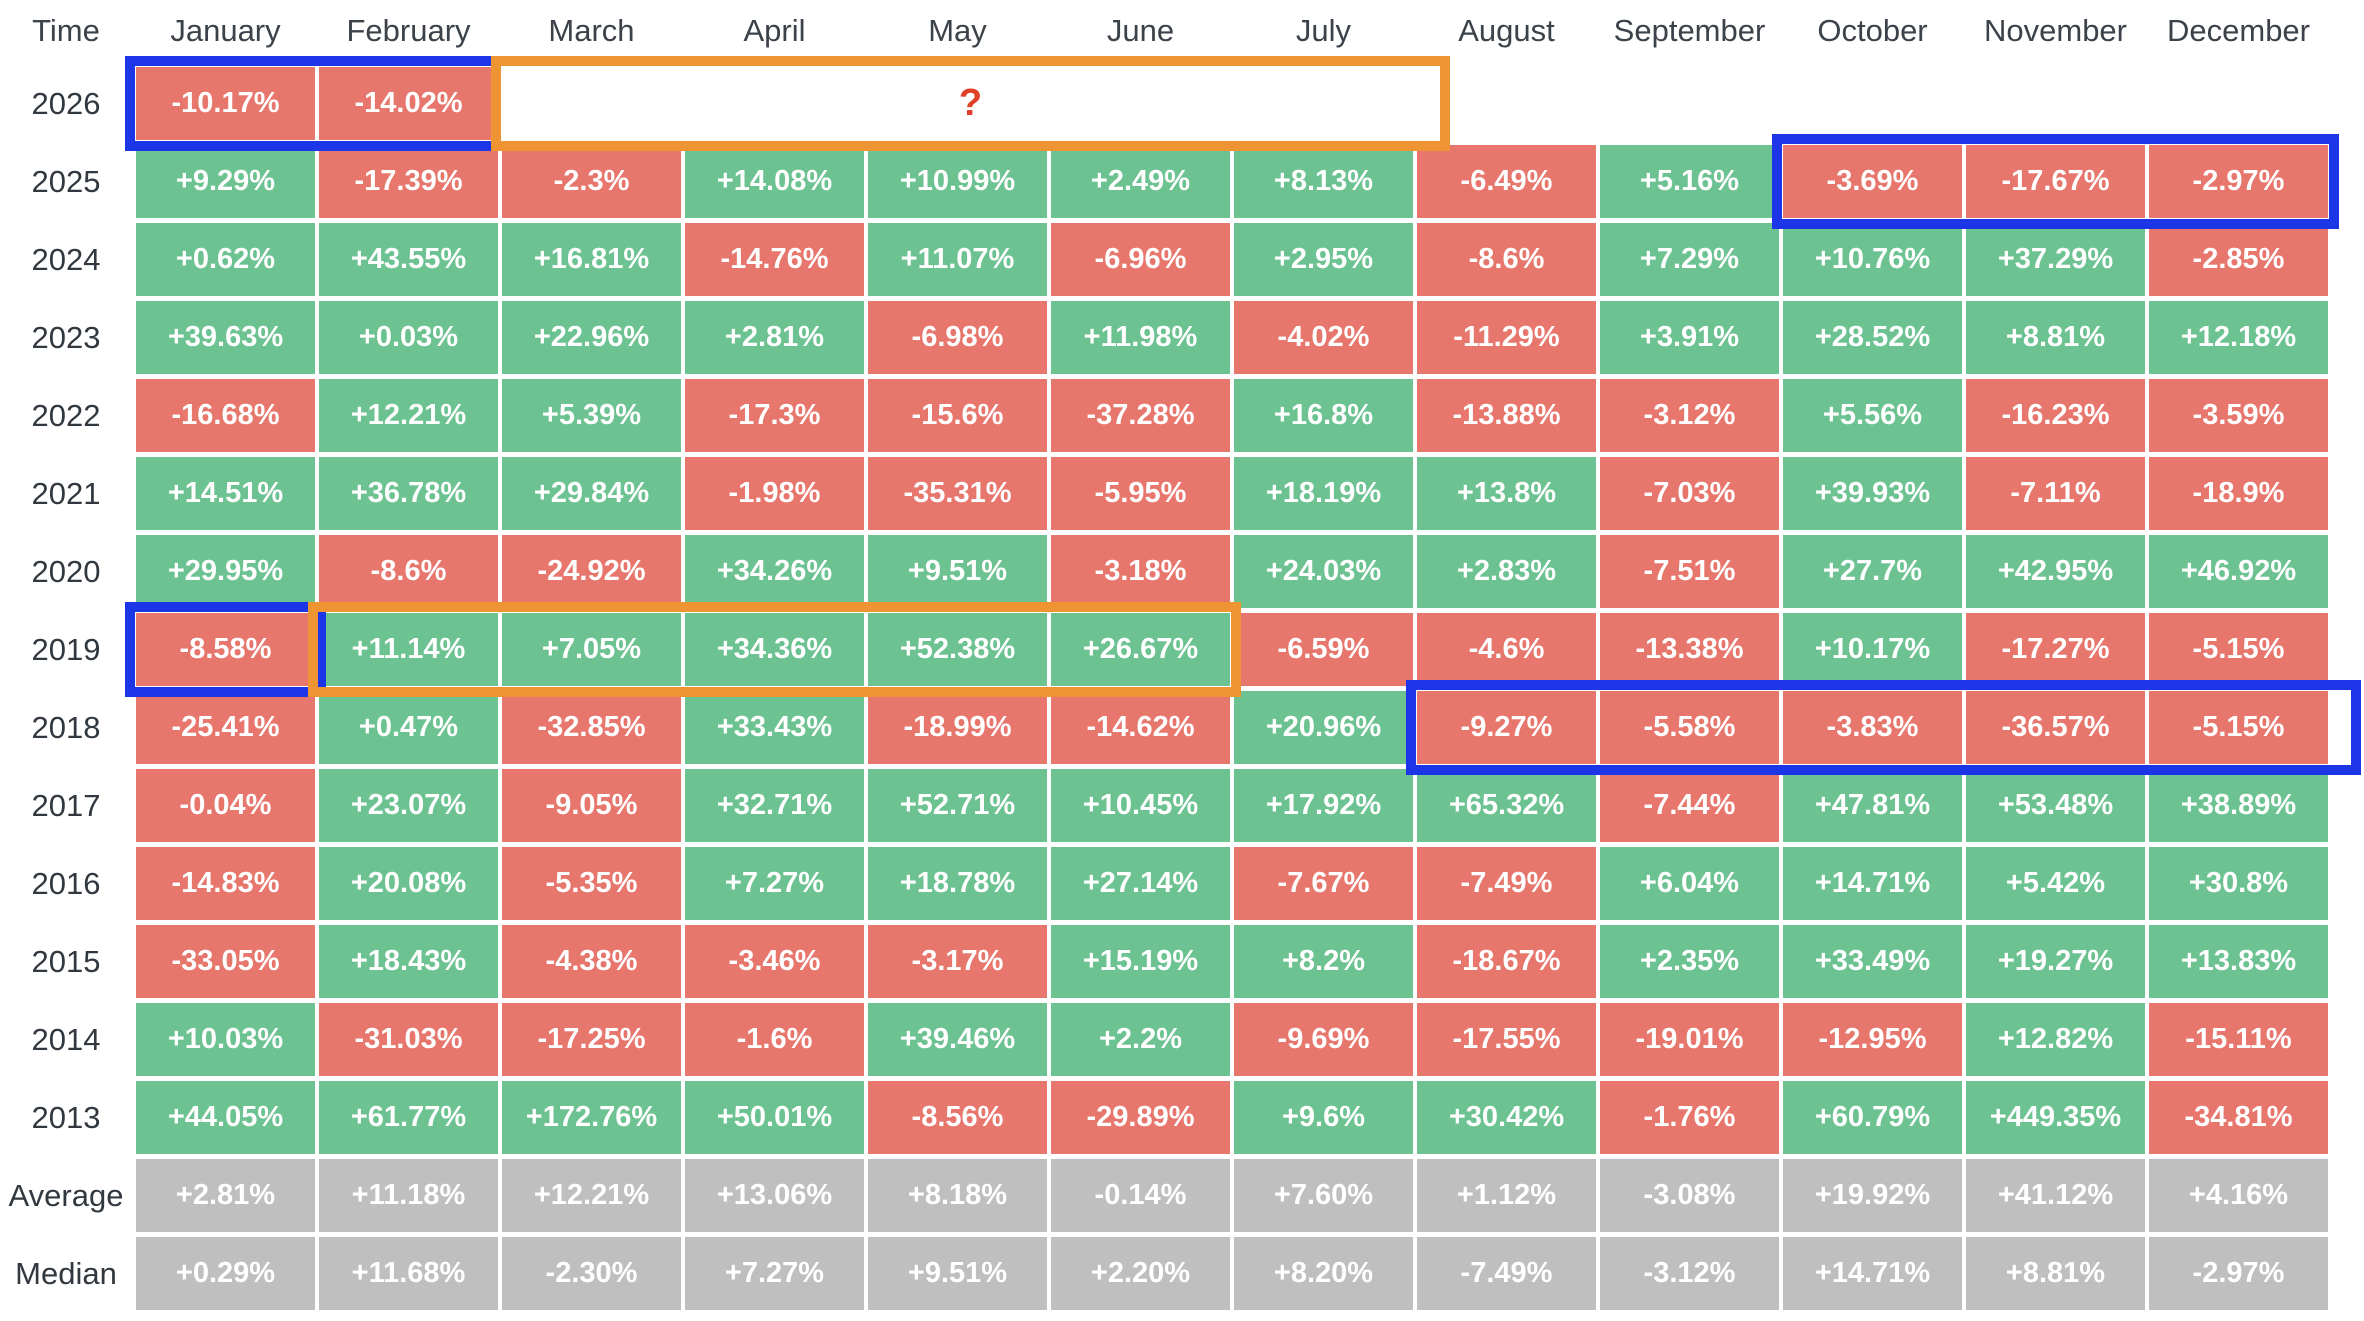 Image resolution: width=2364 pixels, height=1321 pixels. I want to click on cell-2015-march: -4.38%, so click(591, 961).